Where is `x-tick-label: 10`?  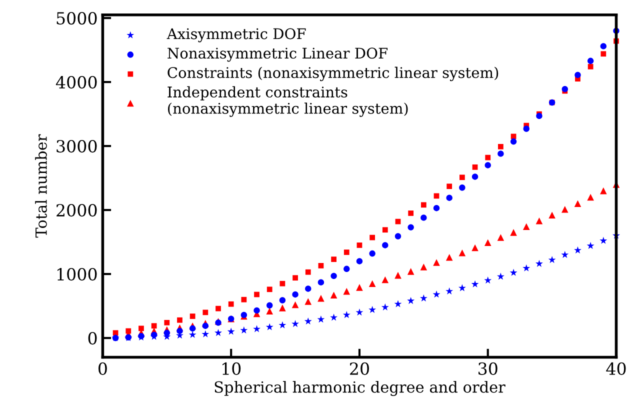 x-tick-label: 10 is located at coordinates (231, 368).